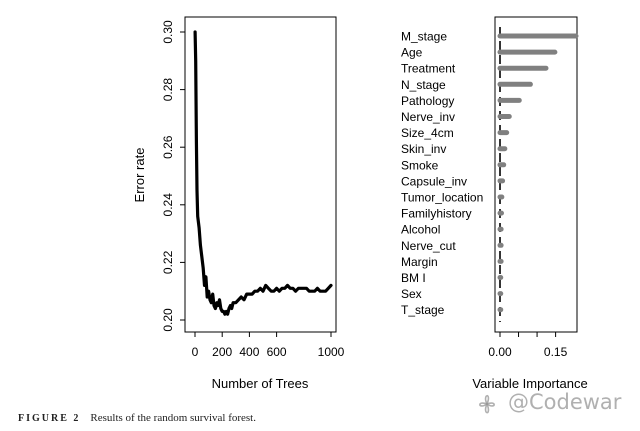  Describe the element at coordinates (427, 101) in the screenshot. I see `importance-category-label: Pathology` at that location.